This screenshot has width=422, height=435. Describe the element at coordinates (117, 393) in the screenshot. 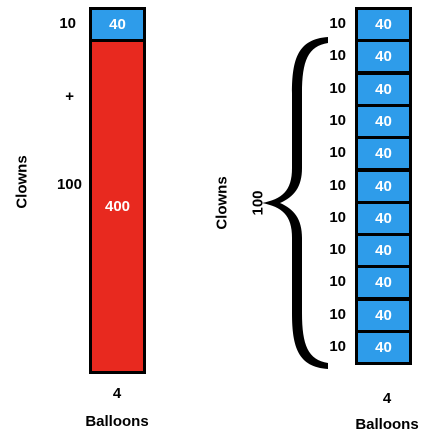

I see `left-x-value: 4` at that location.